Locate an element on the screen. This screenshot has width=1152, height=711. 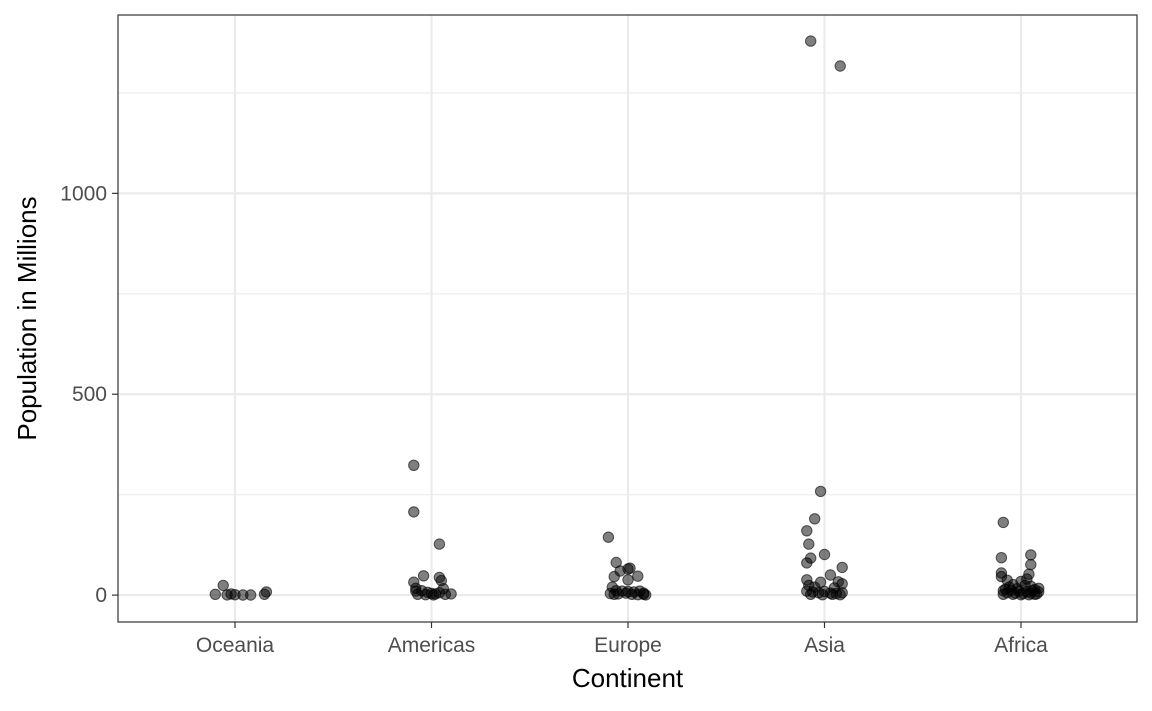
y-tick-label: 1000 is located at coordinates (83, 193).